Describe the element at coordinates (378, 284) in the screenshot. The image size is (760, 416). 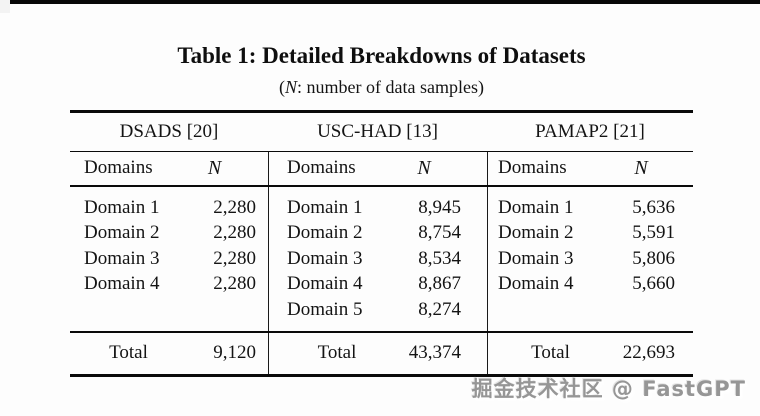
I see `table-row: Domain 4 8,867` at that location.